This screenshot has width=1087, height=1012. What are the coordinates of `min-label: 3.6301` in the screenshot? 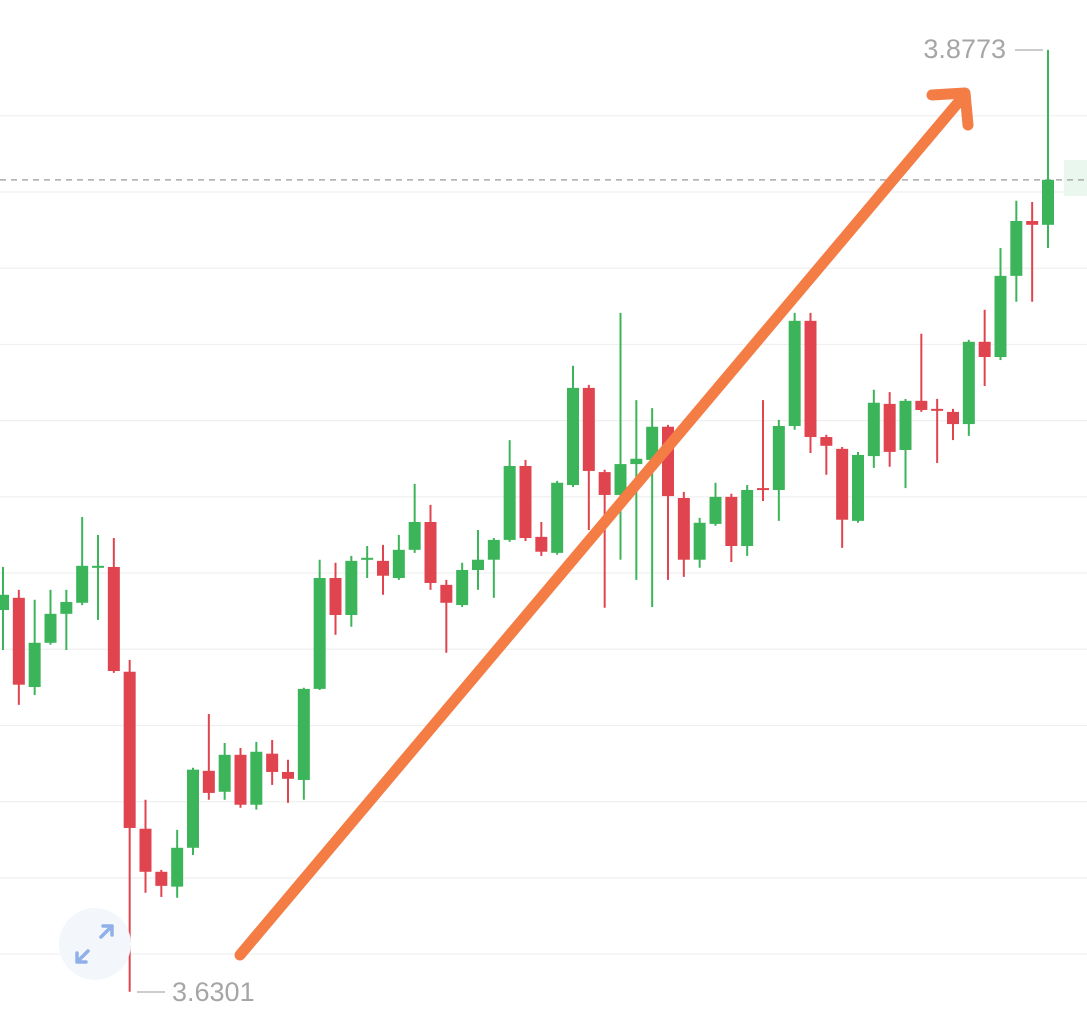 It's located at (213, 992).